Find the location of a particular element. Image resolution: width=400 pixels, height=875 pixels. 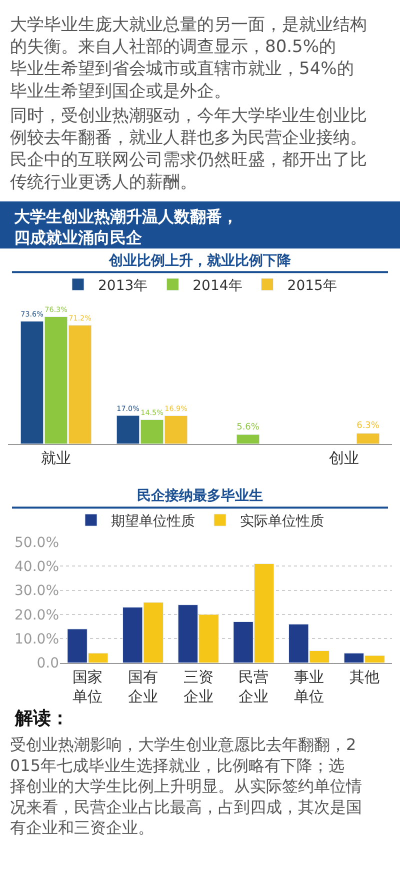

text: 大学毕业生庞大就业总量的另一面，是就业结构的失衡。来自人社部的调查显示，80.5%的毕业生希望到省会城市或直辖市就业，54%的毕业生希望到国企或是外企。 is located at coordinates (188, 58).